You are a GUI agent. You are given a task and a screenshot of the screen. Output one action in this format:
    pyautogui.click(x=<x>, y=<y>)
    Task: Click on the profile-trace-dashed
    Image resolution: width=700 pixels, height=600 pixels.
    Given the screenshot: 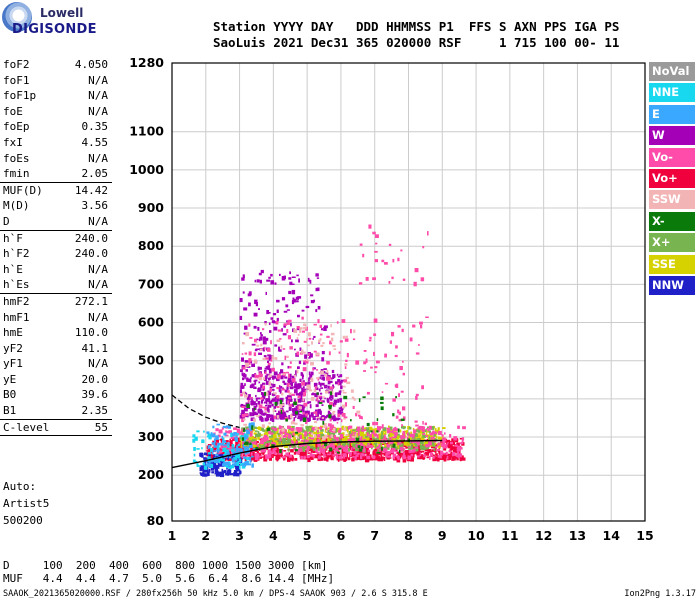 What is the action you would take?
    pyautogui.click(x=205, y=411)
    